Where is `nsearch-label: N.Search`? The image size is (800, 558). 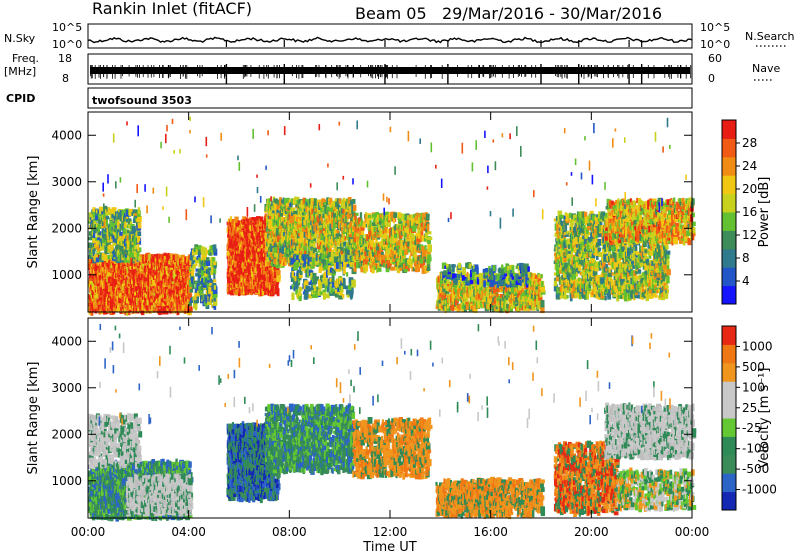 nsearch-label: N.Search is located at coordinates (770, 36).